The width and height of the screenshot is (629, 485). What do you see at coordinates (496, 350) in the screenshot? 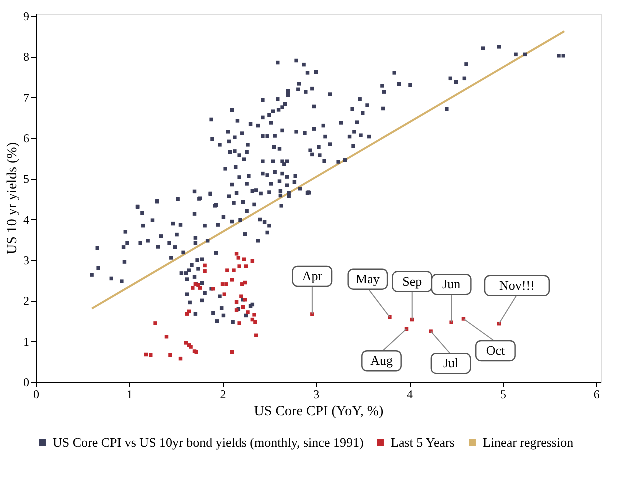
I see `annotation: Oct` at bounding box center [496, 350].